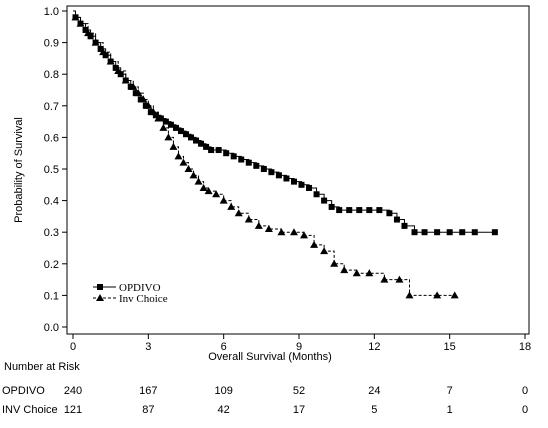 This screenshot has width=548, height=428. What do you see at coordinates (223, 391) in the screenshot?
I see `risk-count: 109` at bounding box center [223, 391].